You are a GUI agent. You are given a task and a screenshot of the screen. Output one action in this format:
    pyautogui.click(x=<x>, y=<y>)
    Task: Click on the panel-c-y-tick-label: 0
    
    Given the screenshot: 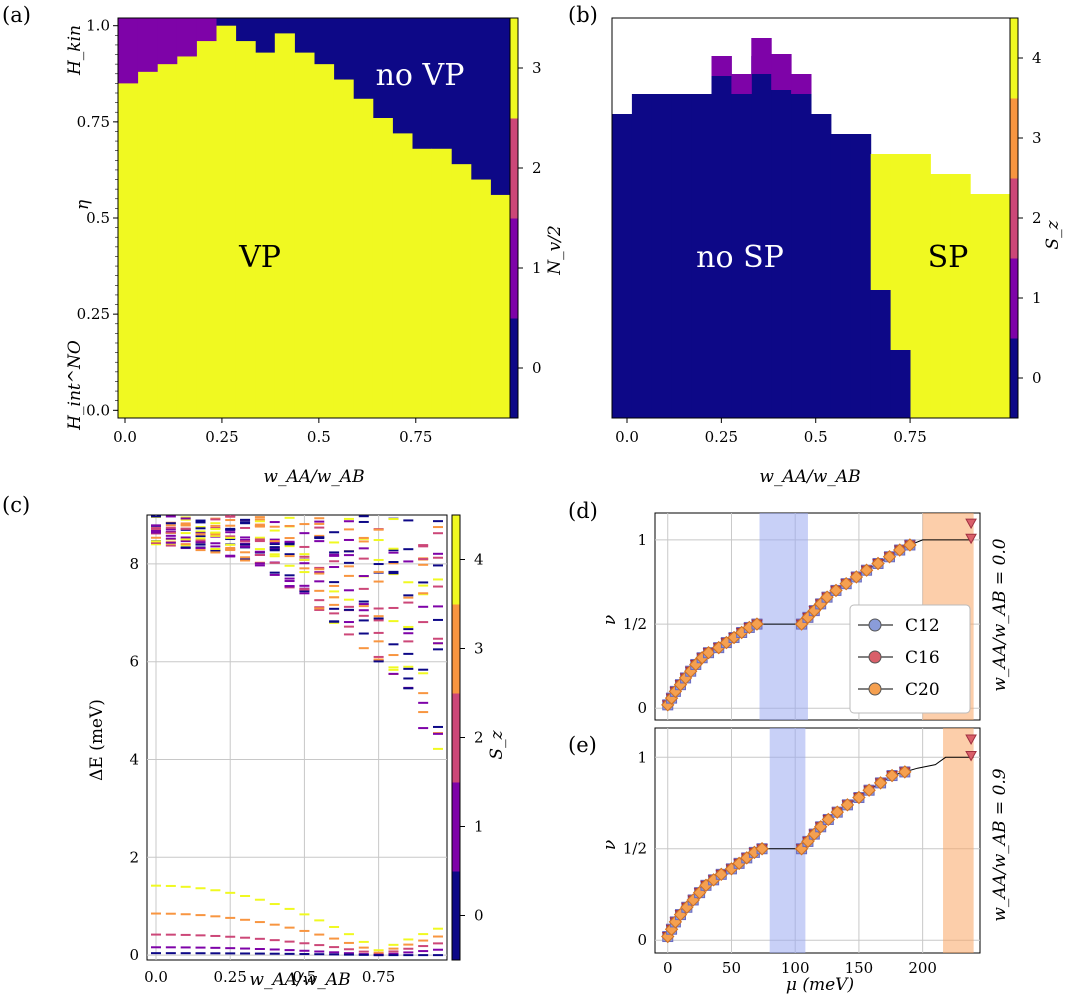 What is the action you would take?
    pyautogui.click(x=134, y=955)
    